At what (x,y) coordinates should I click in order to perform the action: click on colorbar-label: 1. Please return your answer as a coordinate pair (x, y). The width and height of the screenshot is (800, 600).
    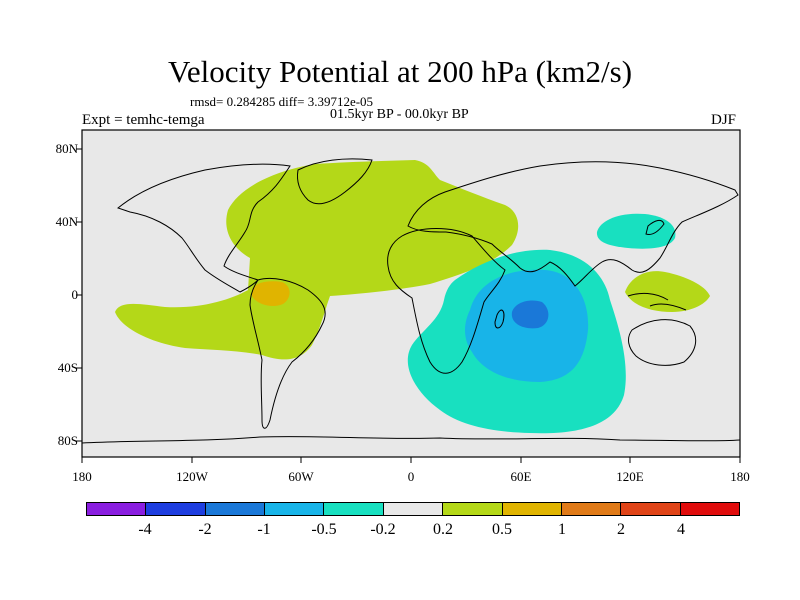
    Looking at the image, I should click on (562, 529).